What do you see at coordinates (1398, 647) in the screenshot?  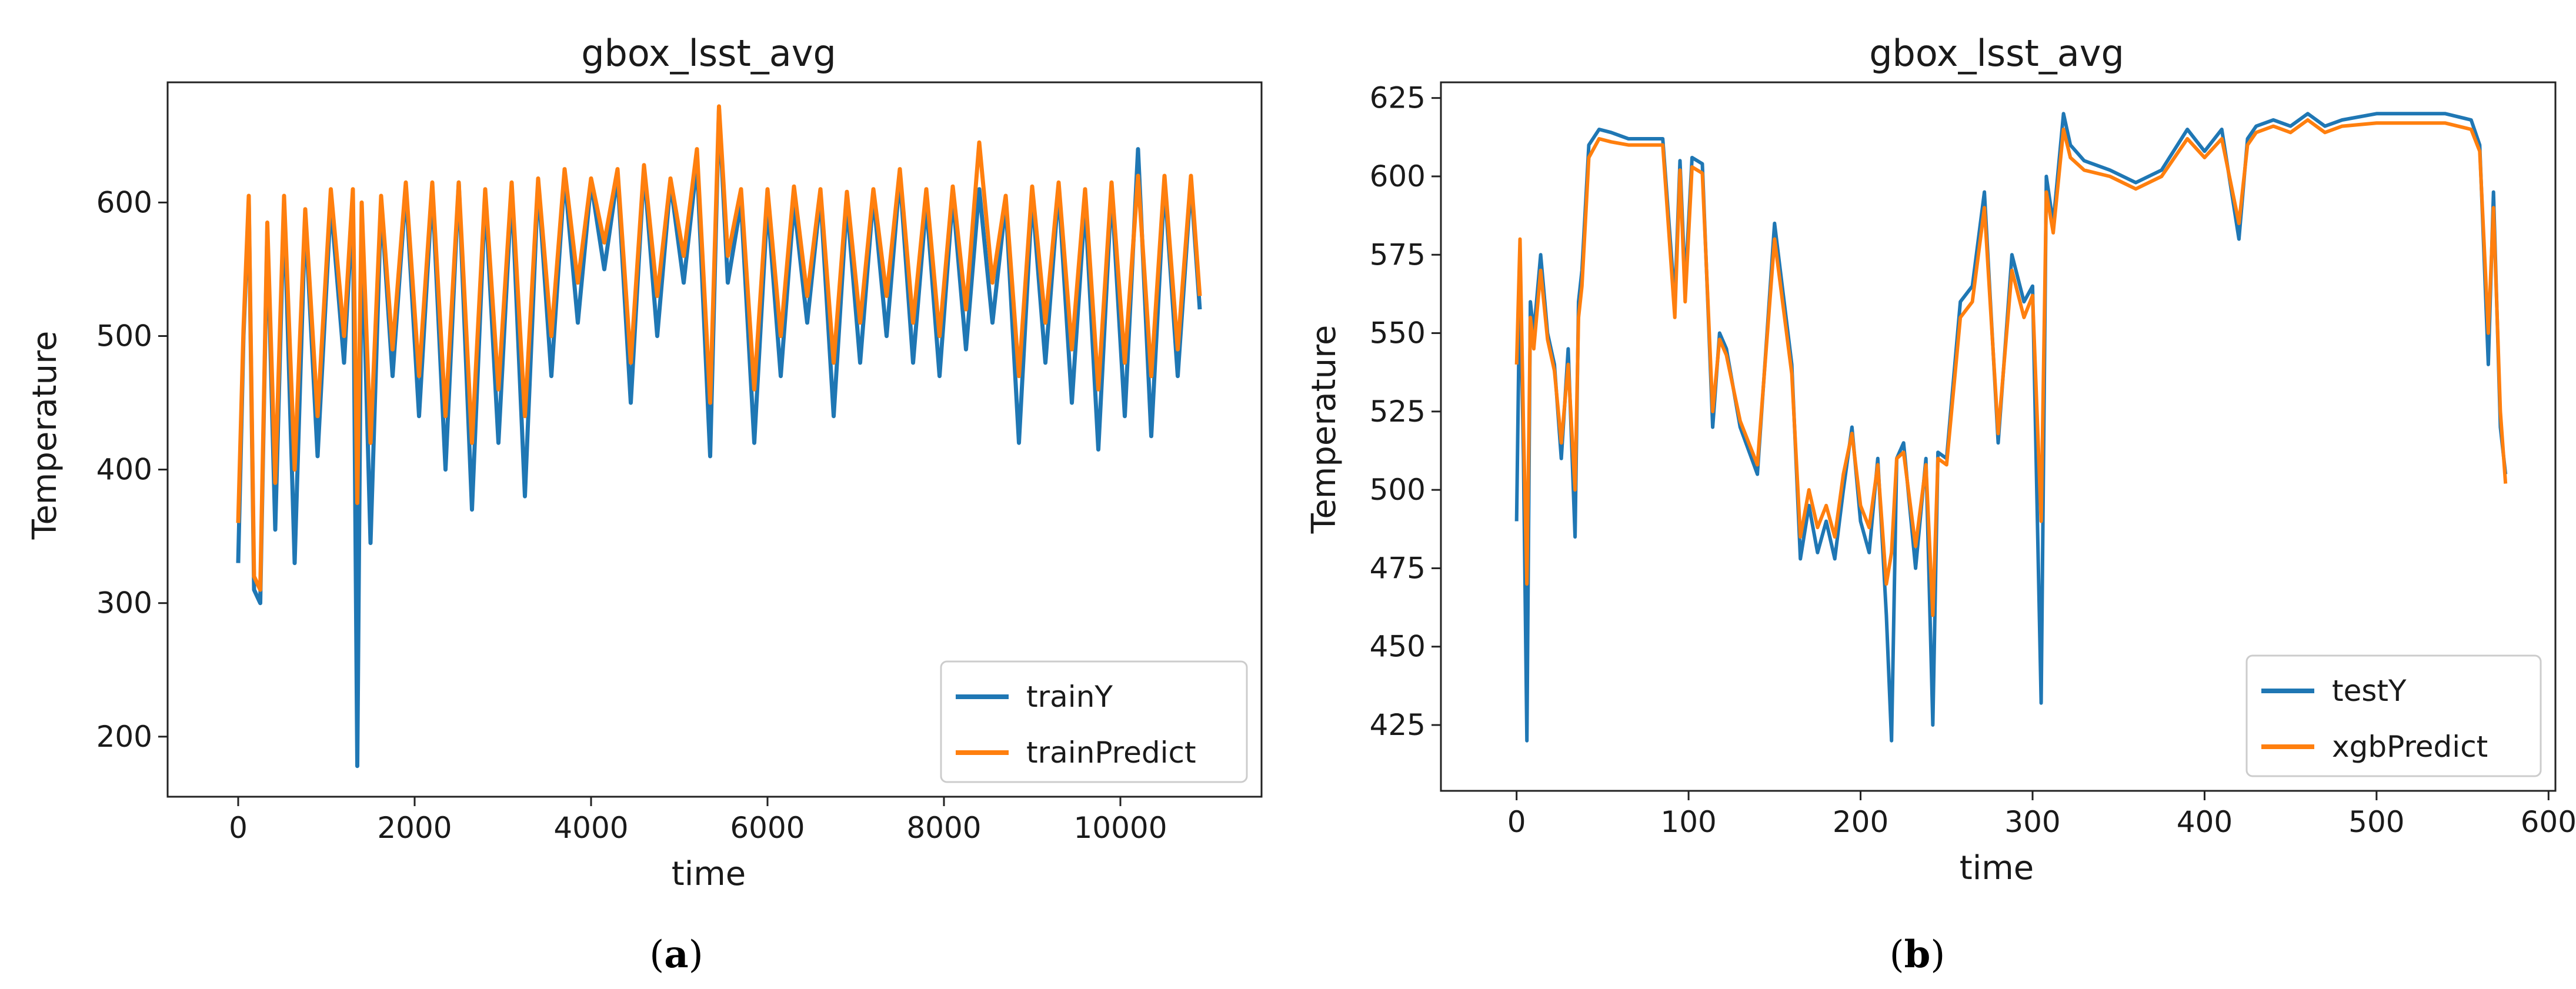 I see `y-tick-label: 450` at bounding box center [1398, 647].